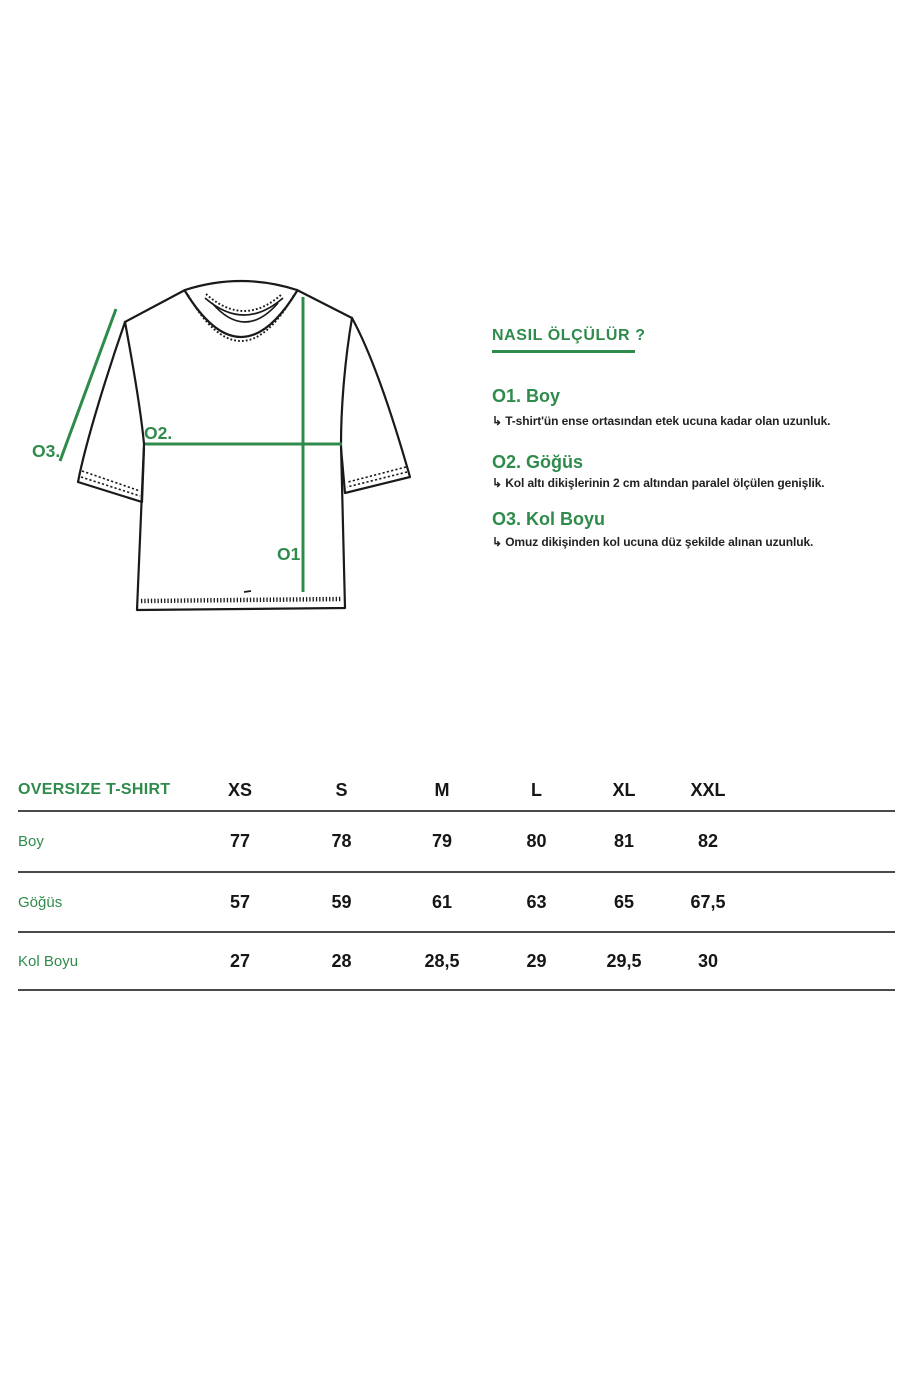 This screenshot has width=920, height=1380. I want to click on tshirt-left-armhole-seam, so click(134, 383).